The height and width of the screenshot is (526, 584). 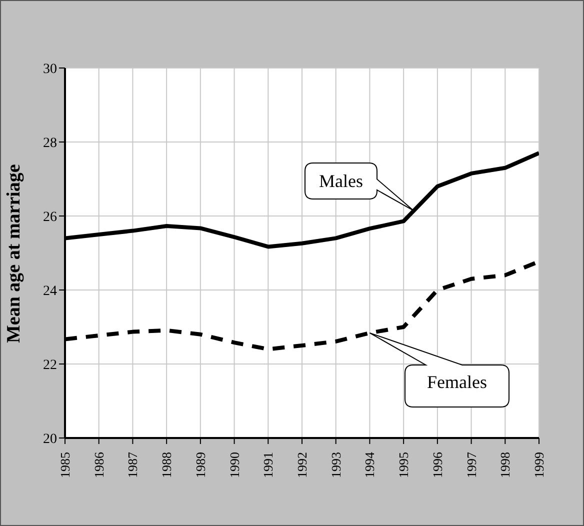 What do you see at coordinates (437, 465) in the screenshot?
I see `x-tick-label: 1996` at bounding box center [437, 465].